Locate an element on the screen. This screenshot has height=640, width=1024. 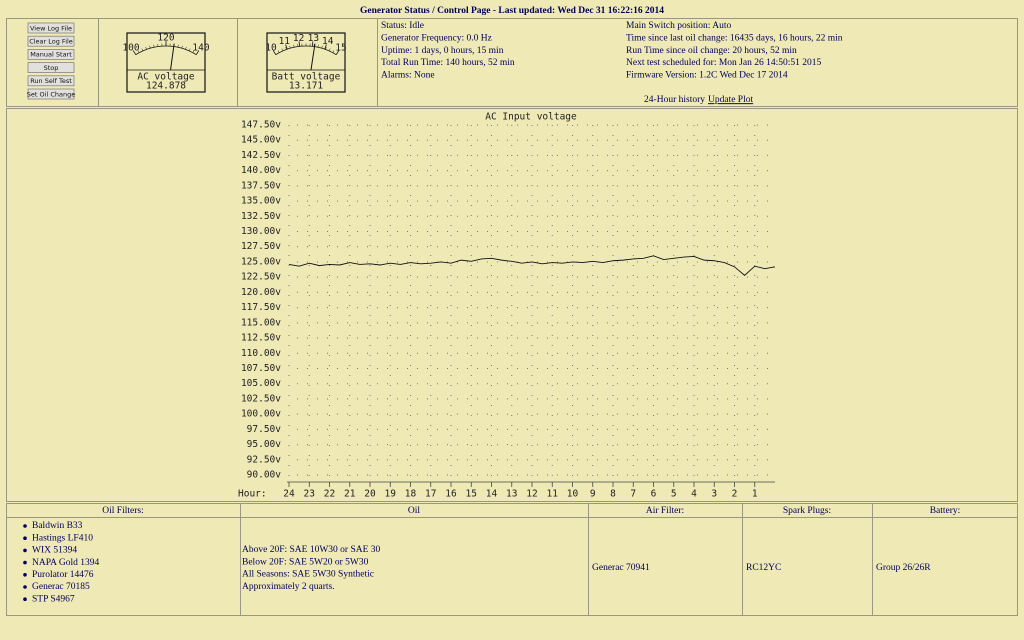
air-filter: Generac 70941 is located at coordinates (621, 568).